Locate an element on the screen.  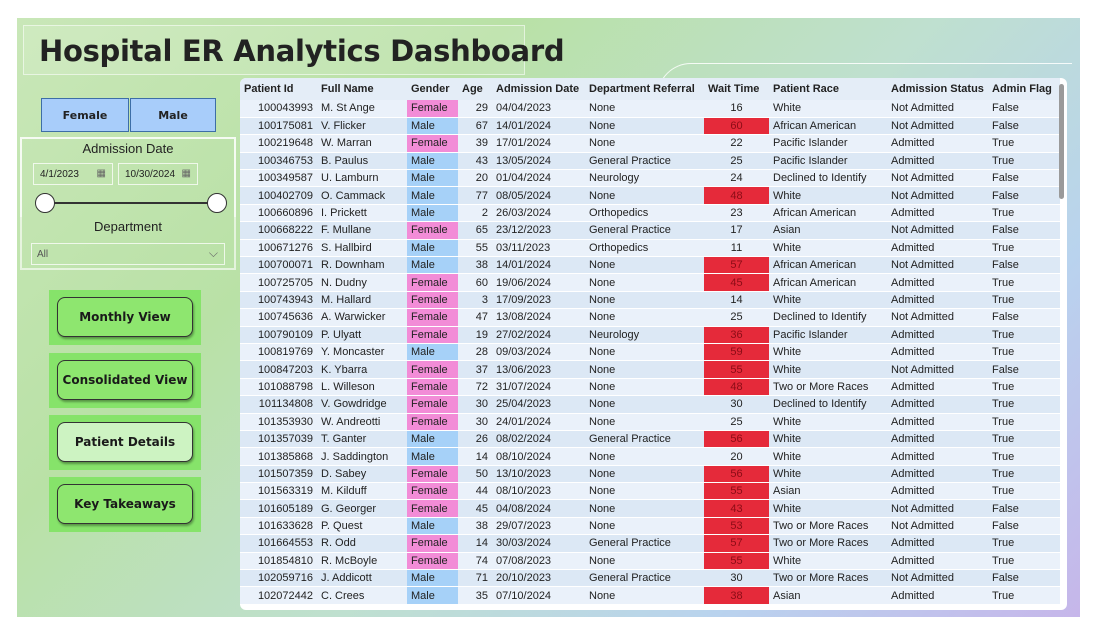
column-header-admin-flag: Admin Flag is located at coordinates (1024, 89).